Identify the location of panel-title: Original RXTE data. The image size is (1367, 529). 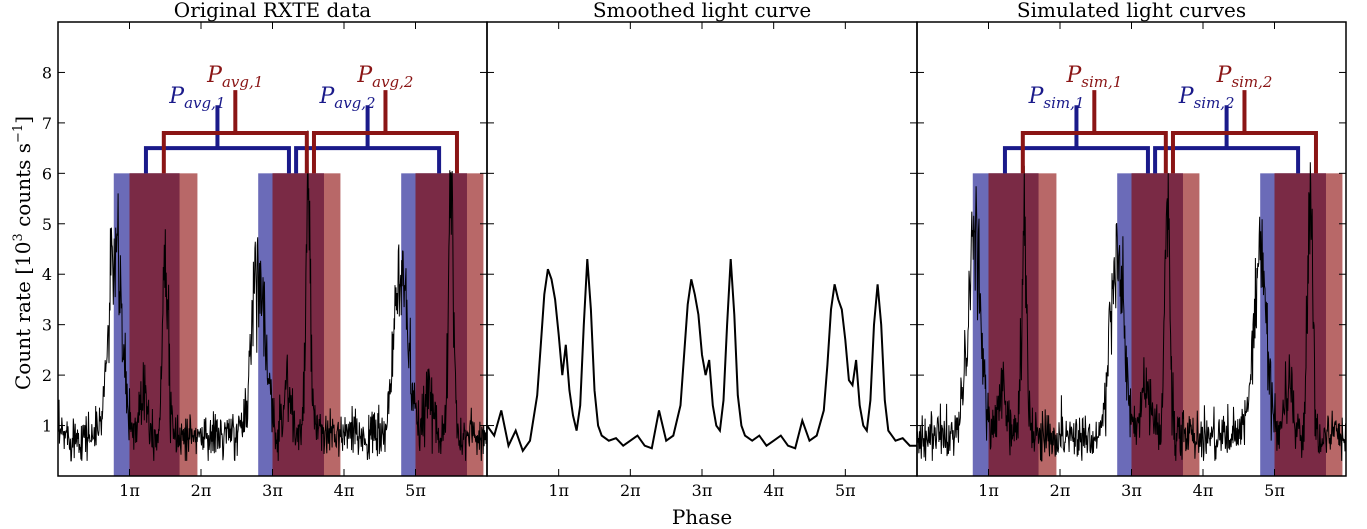
(272, 11).